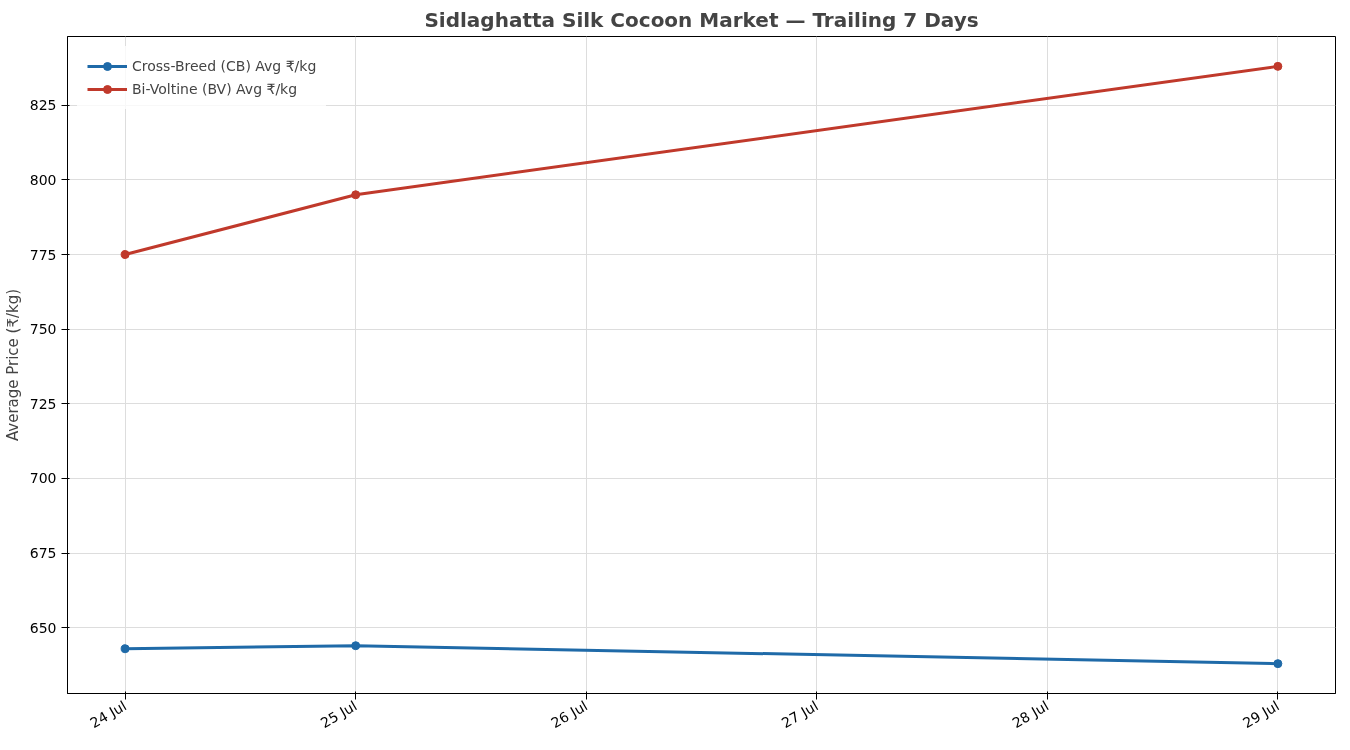 The image size is (1350, 750). What do you see at coordinates (215, 89) in the screenshot?
I see `legend-label: Bi-Voltine (BV) Avg ₹/kg` at bounding box center [215, 89].